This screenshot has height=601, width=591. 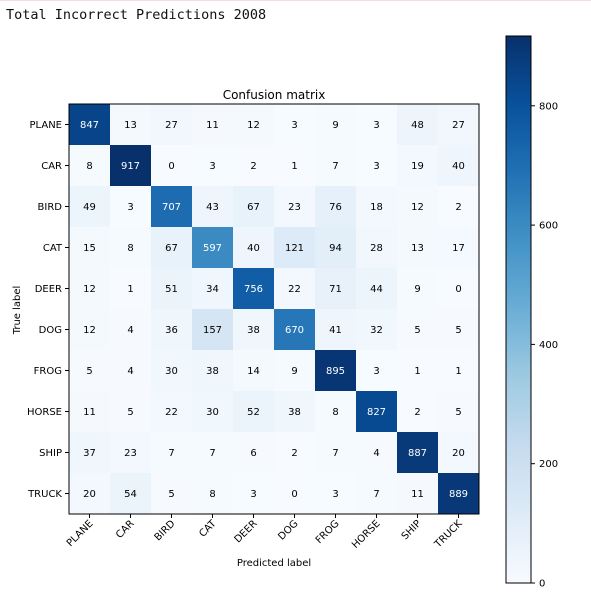 What do you see at coordinates (89, 248) in the screenshot?
I see `matrix-cell-value: 15` at bounding box center [89, 248].